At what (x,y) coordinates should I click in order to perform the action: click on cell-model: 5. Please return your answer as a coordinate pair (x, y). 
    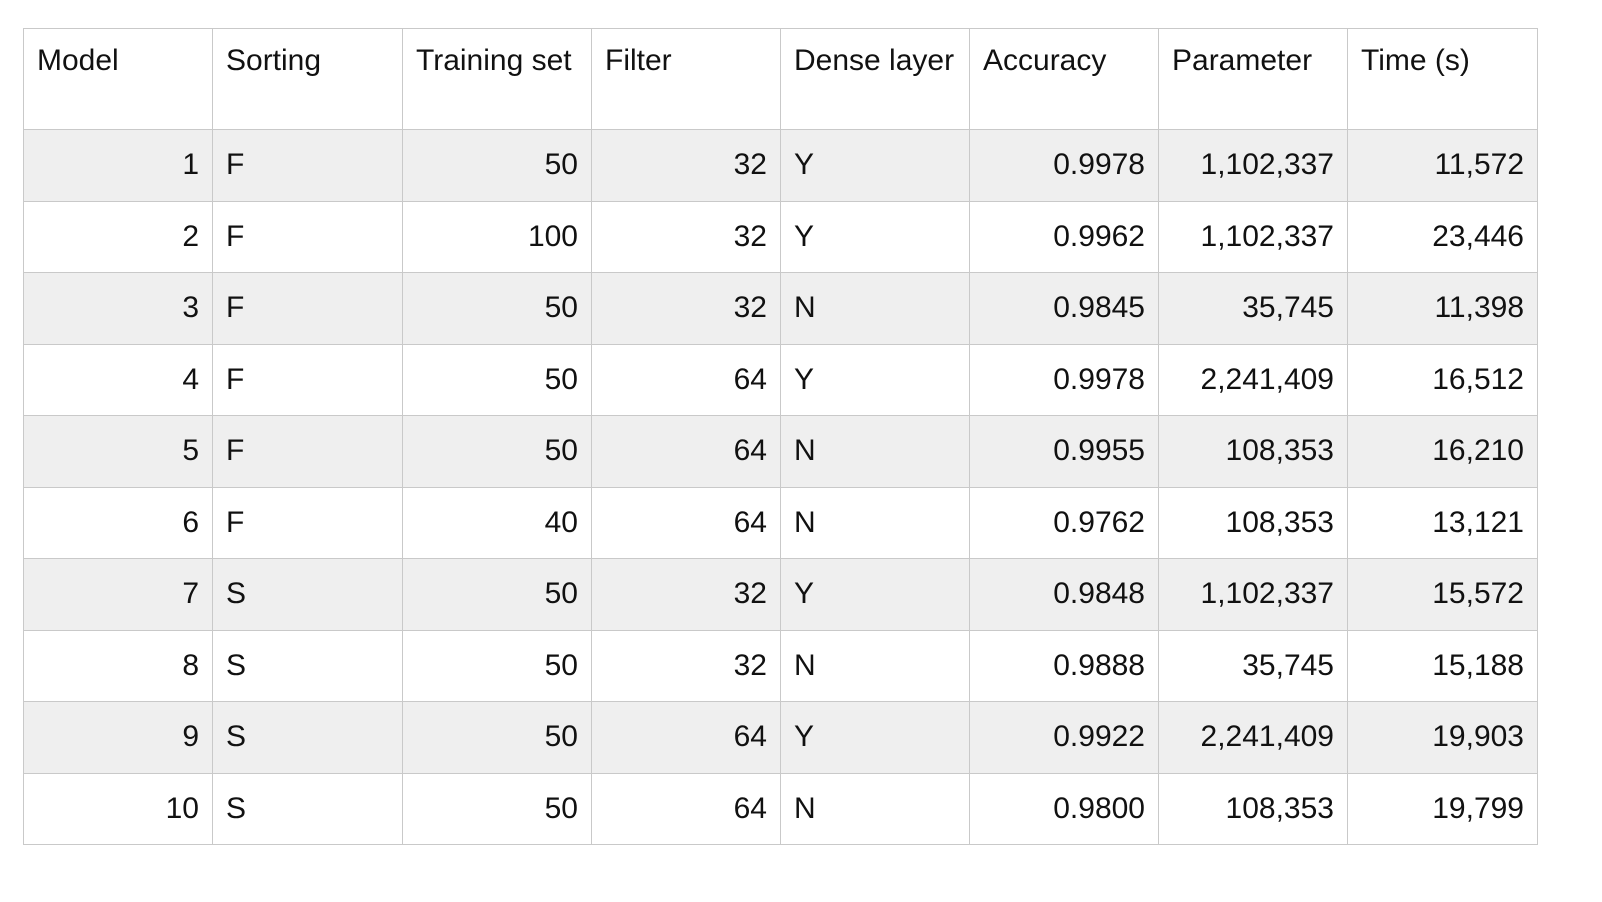
    Looking at the image, I should click on (118, 451).